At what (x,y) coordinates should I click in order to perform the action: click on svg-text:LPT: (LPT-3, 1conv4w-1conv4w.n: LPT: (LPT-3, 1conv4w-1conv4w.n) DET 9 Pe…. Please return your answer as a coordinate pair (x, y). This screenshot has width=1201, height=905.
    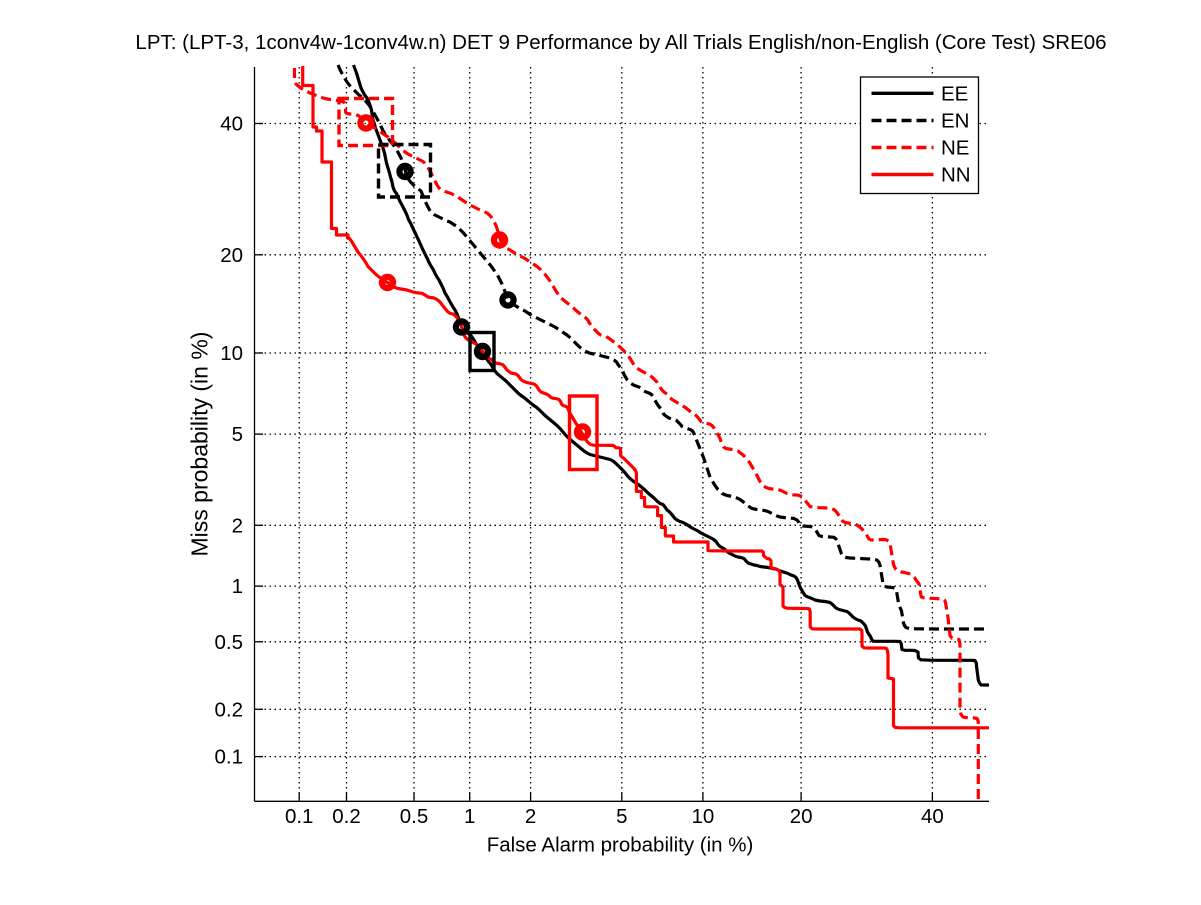
    Looking at the image, I should click on (620, 42).